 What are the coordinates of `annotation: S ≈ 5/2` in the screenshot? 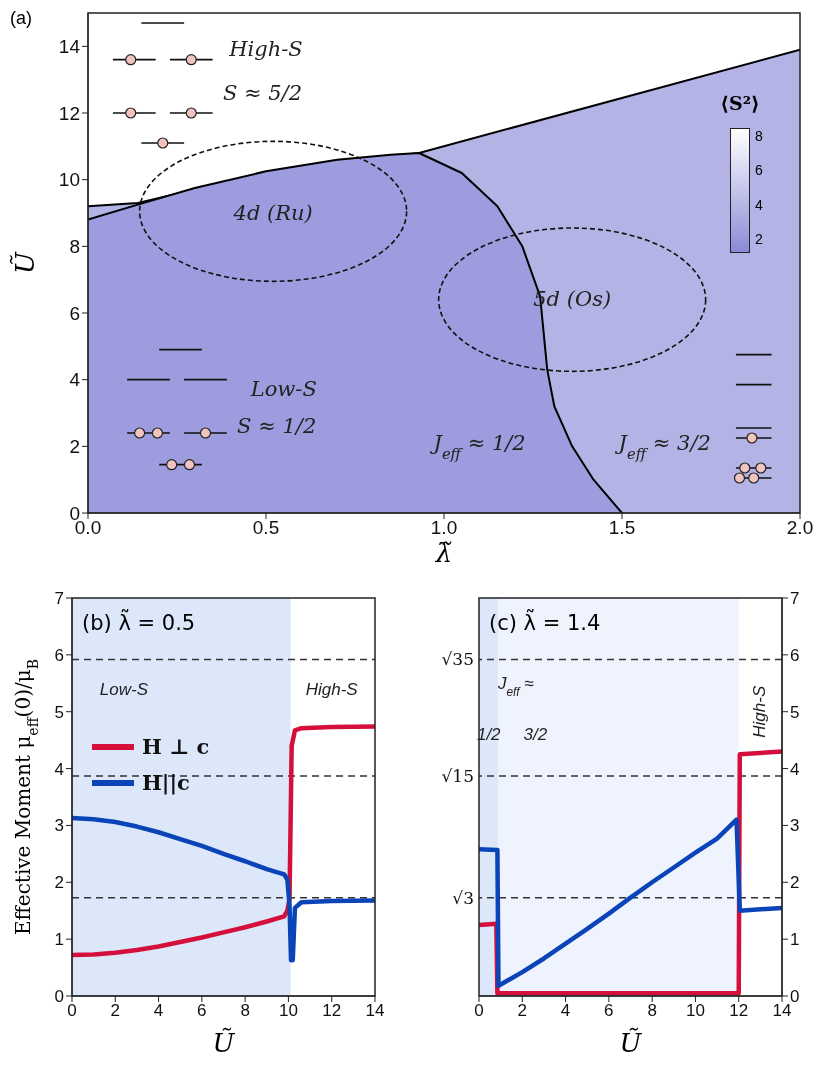 It's located at (262, 92).